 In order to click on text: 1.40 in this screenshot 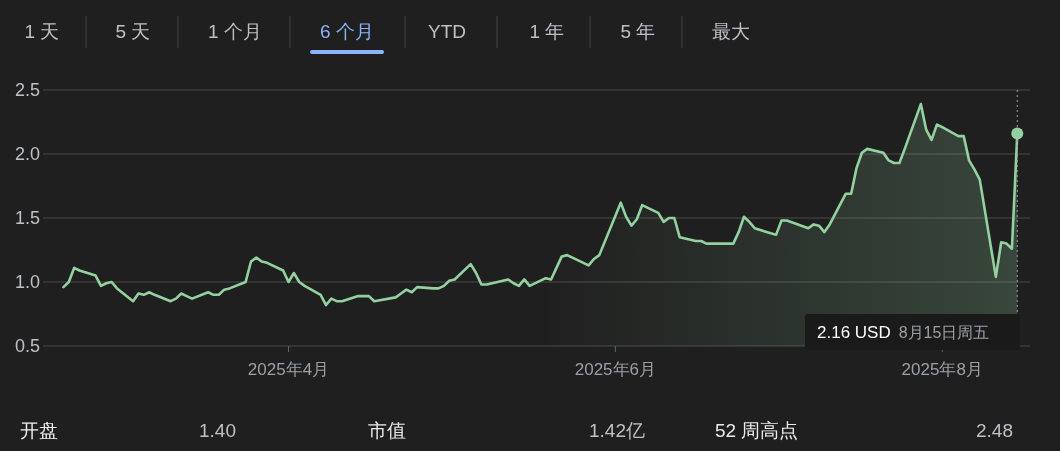, I will do `click(217, 430)`.